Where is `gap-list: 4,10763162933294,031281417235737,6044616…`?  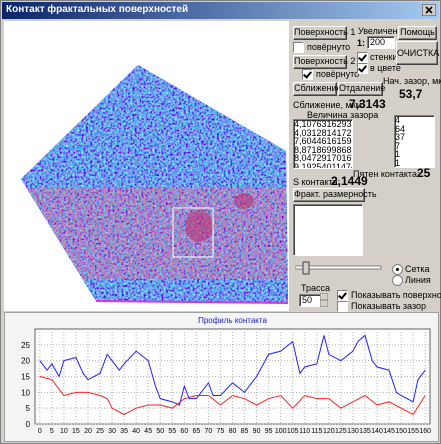
gap-list: 4,10763162933294,031281417235737,6044616… is located at coordinates (323, 144).